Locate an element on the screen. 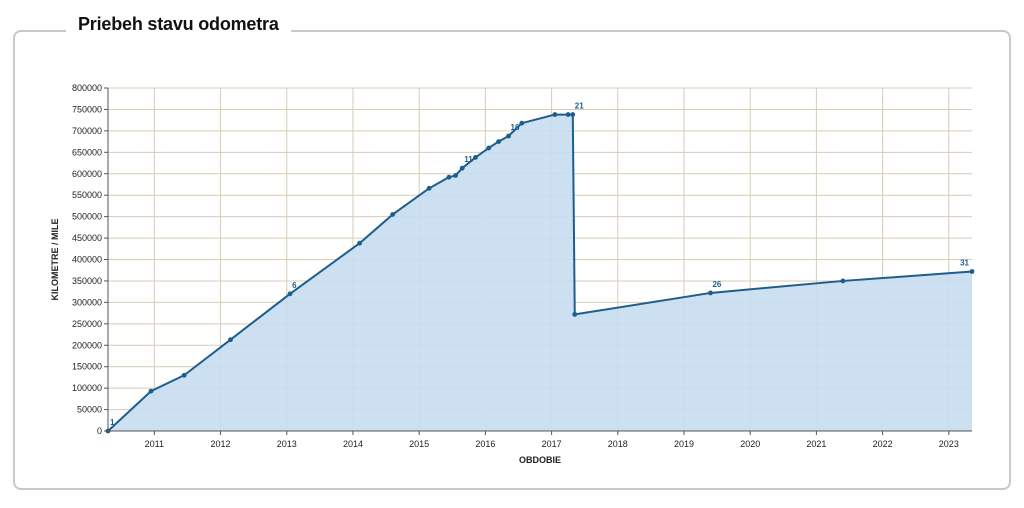 This screenshot has width=1024, height=508. y-tick-label: 150000 is located at coordinates (87, 367).